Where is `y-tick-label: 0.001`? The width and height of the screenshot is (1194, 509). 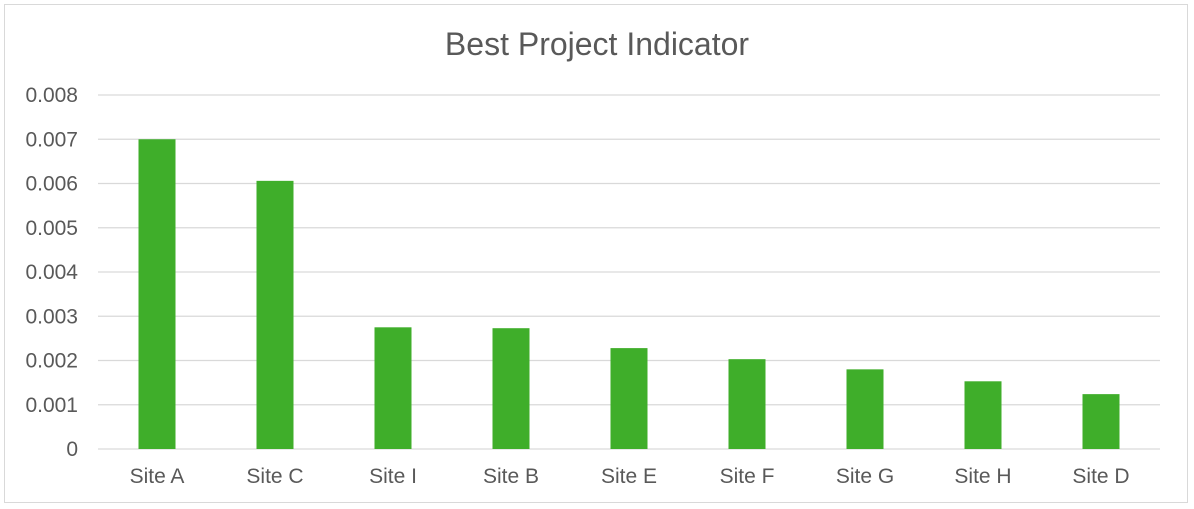
y-tick-label: 0.001 is located at coordinates (51, 405).